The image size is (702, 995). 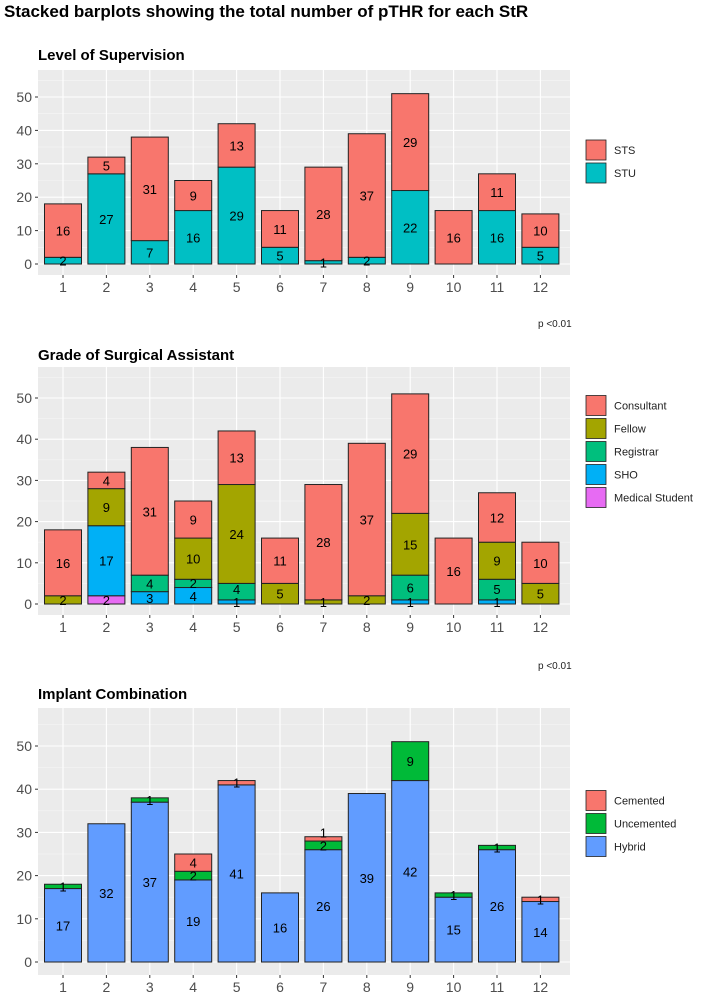 What do you see at coordinates (111, 55) in the screenshot?
I see `chart-title: Level of Supervision` at bounding box center [111, 55].